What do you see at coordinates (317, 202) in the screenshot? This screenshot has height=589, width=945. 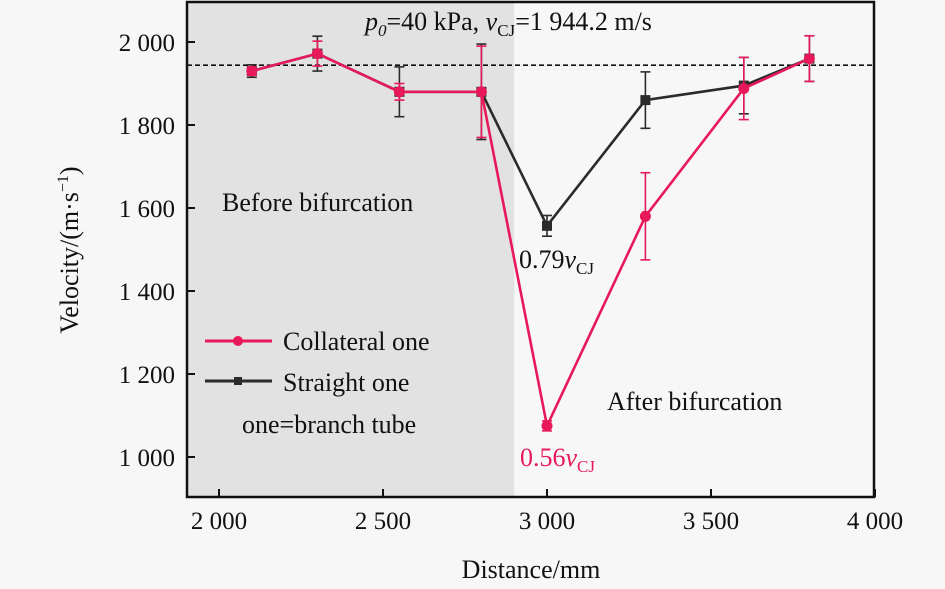 I see `before-bifurcation-label: Before bifurcation` at bounding box center [317, 202].